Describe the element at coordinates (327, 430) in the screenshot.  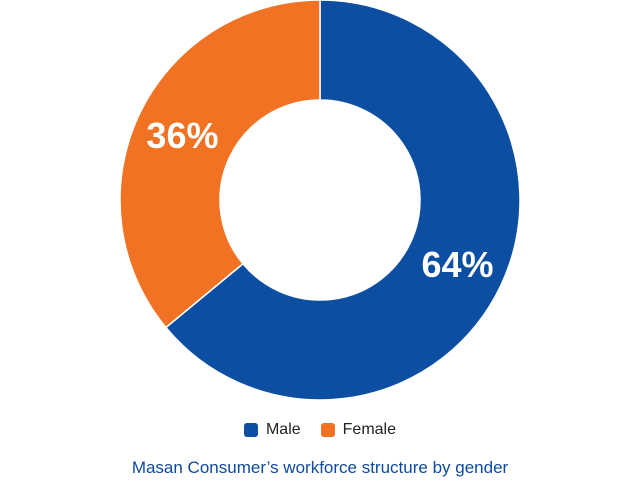
I see `legend-swatch-female` at that location.